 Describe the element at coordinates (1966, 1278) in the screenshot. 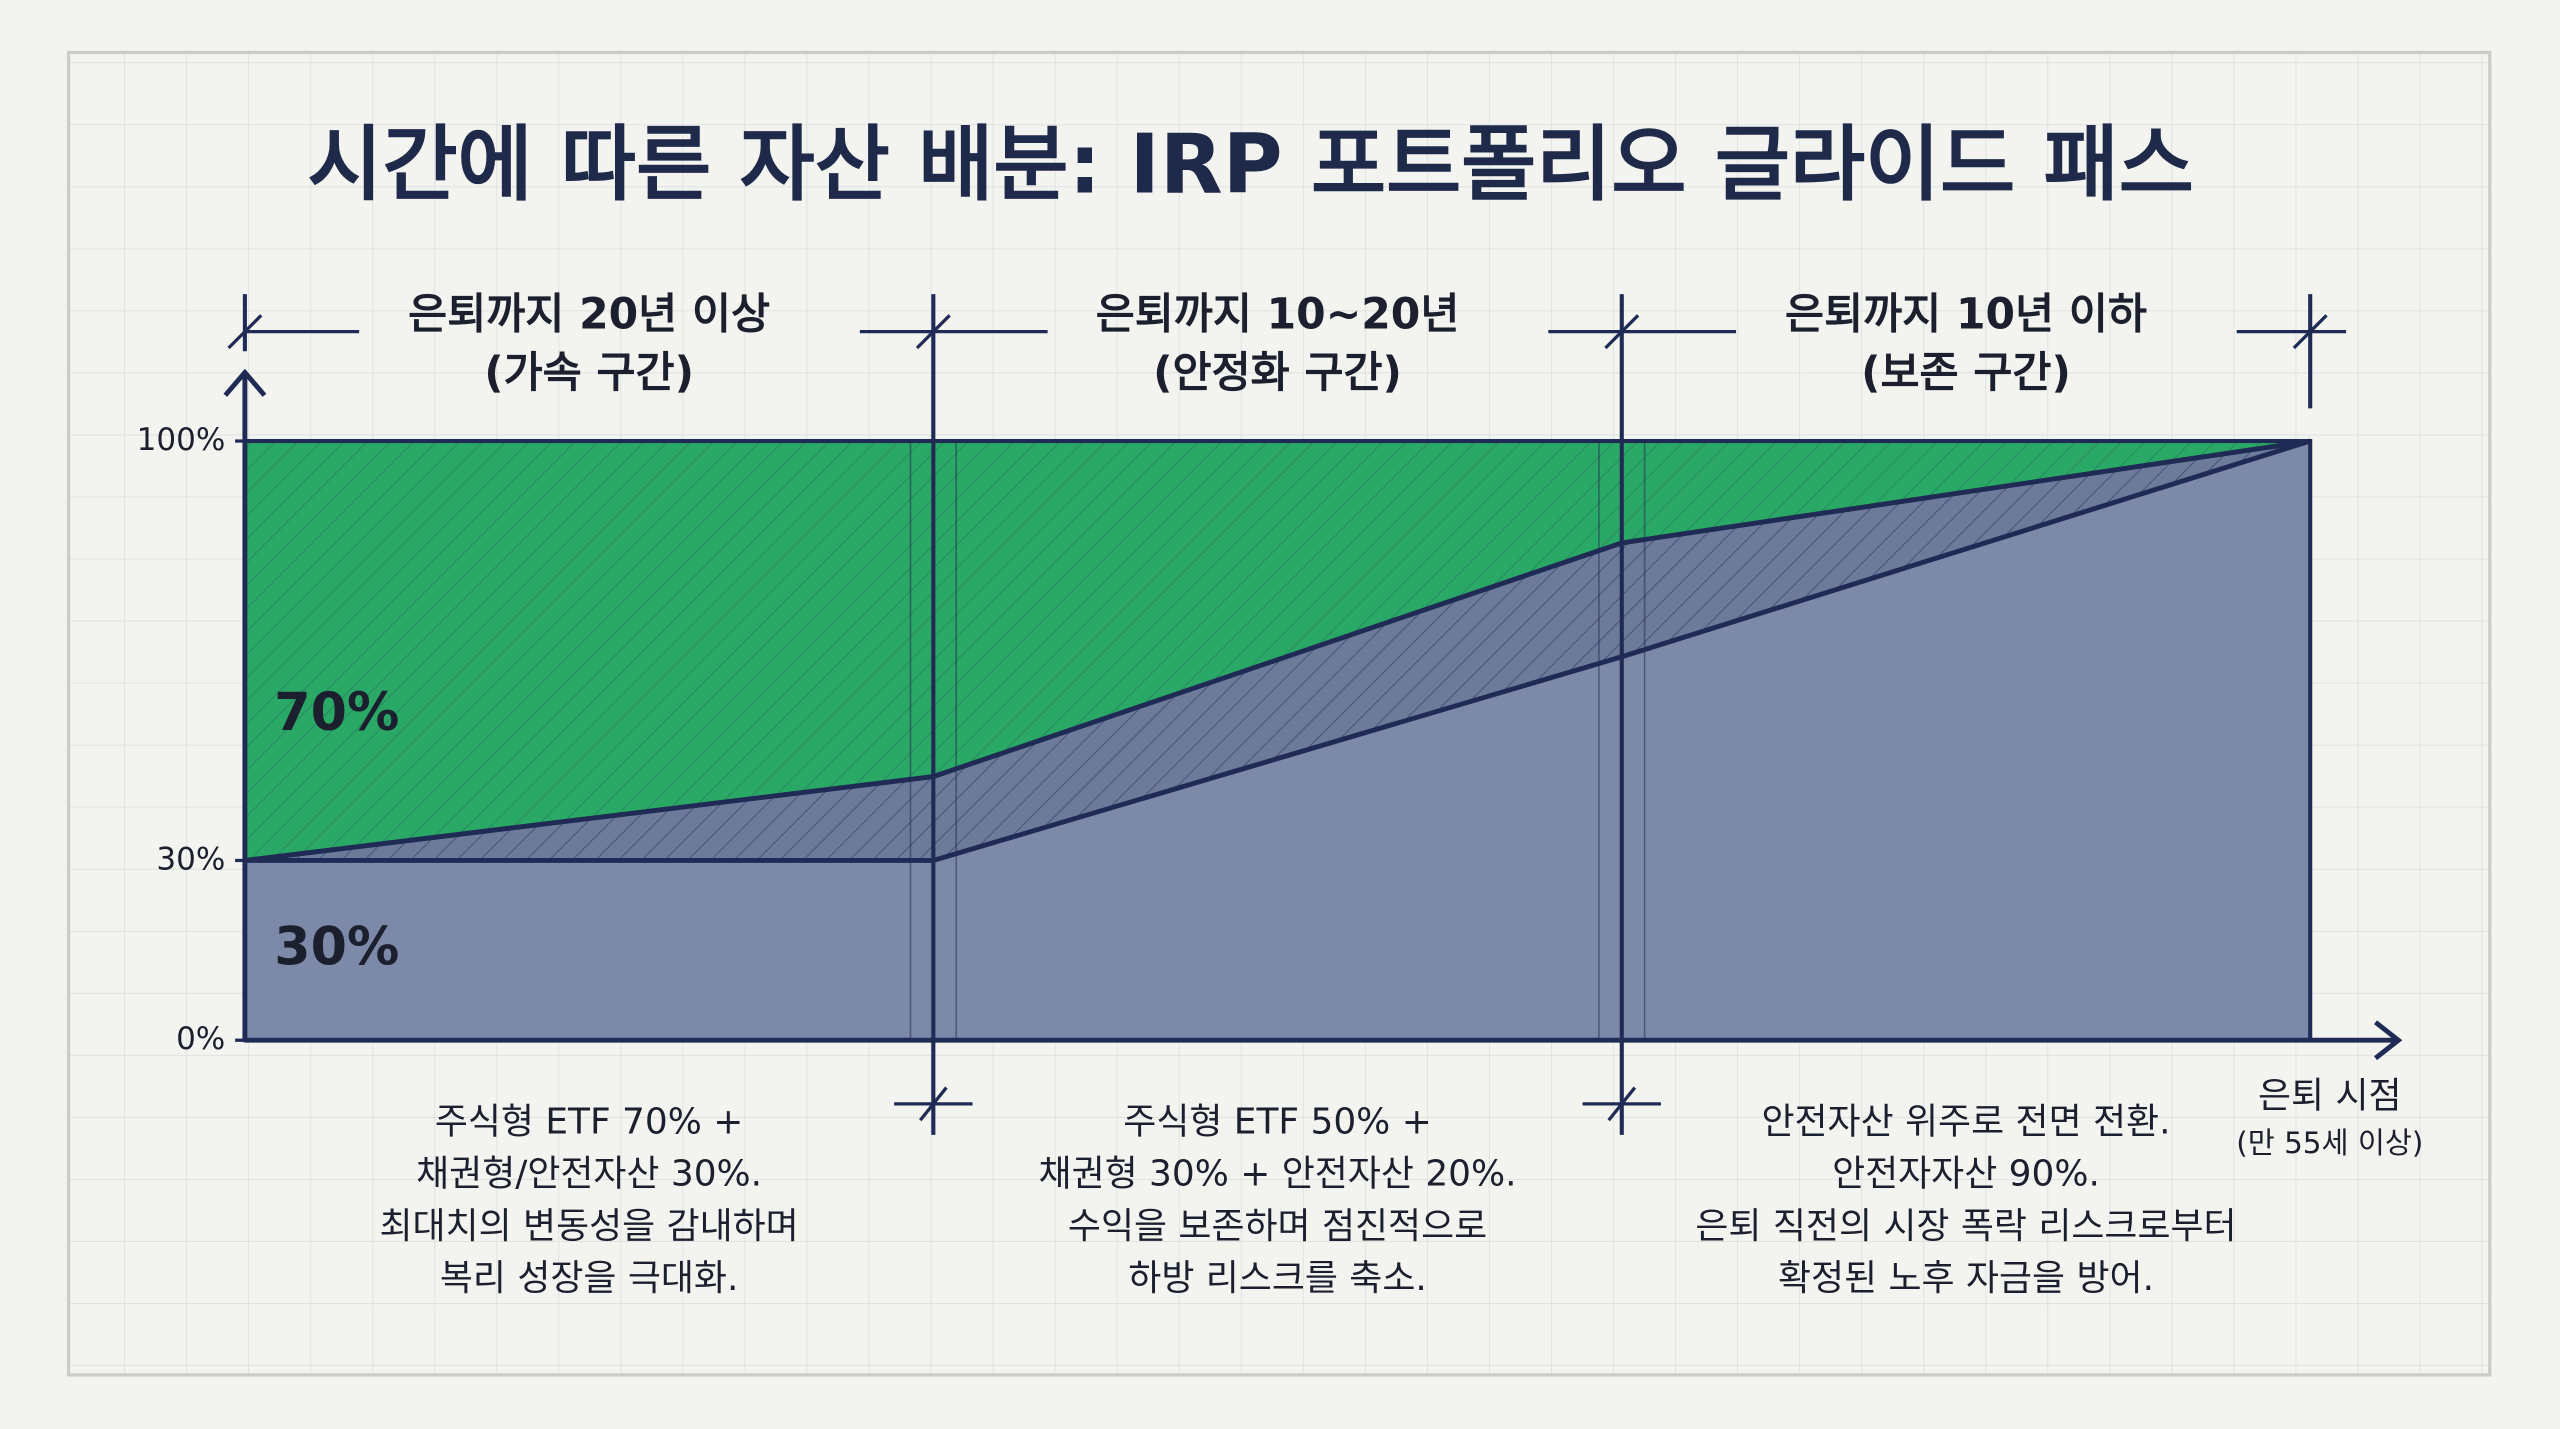

I see `phase-description: 확정된 노후 자금을 방어.` at that location.